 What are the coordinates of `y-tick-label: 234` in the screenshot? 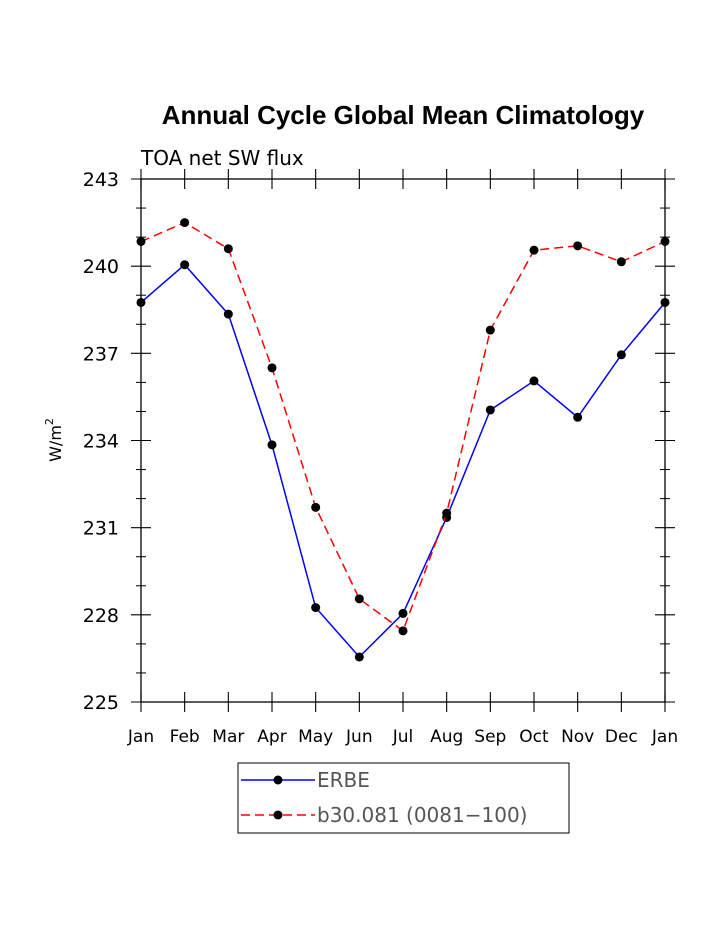 It's located at (101, 442).